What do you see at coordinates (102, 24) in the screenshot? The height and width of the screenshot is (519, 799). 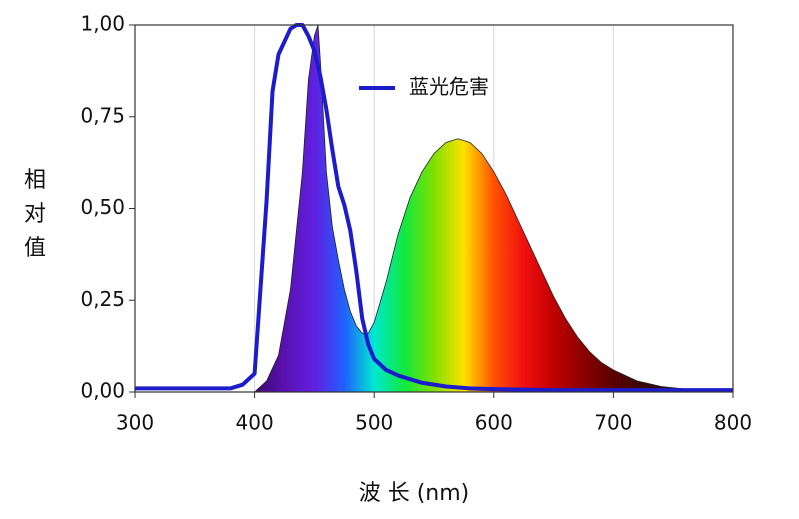 I see `y-tick-label: 1,00` at bounding box center [102, 24].